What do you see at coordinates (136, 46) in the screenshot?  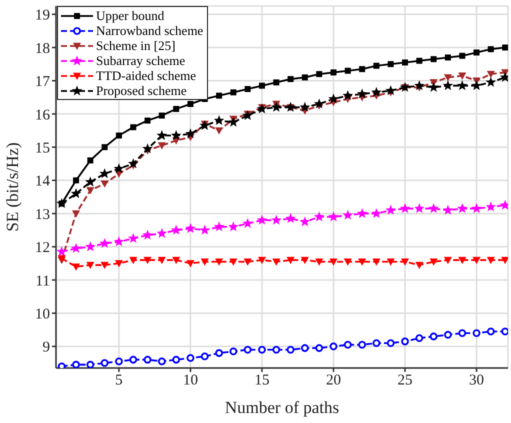 I see `legend-label: Scheme in [25]` at bounding box center [136, 46].